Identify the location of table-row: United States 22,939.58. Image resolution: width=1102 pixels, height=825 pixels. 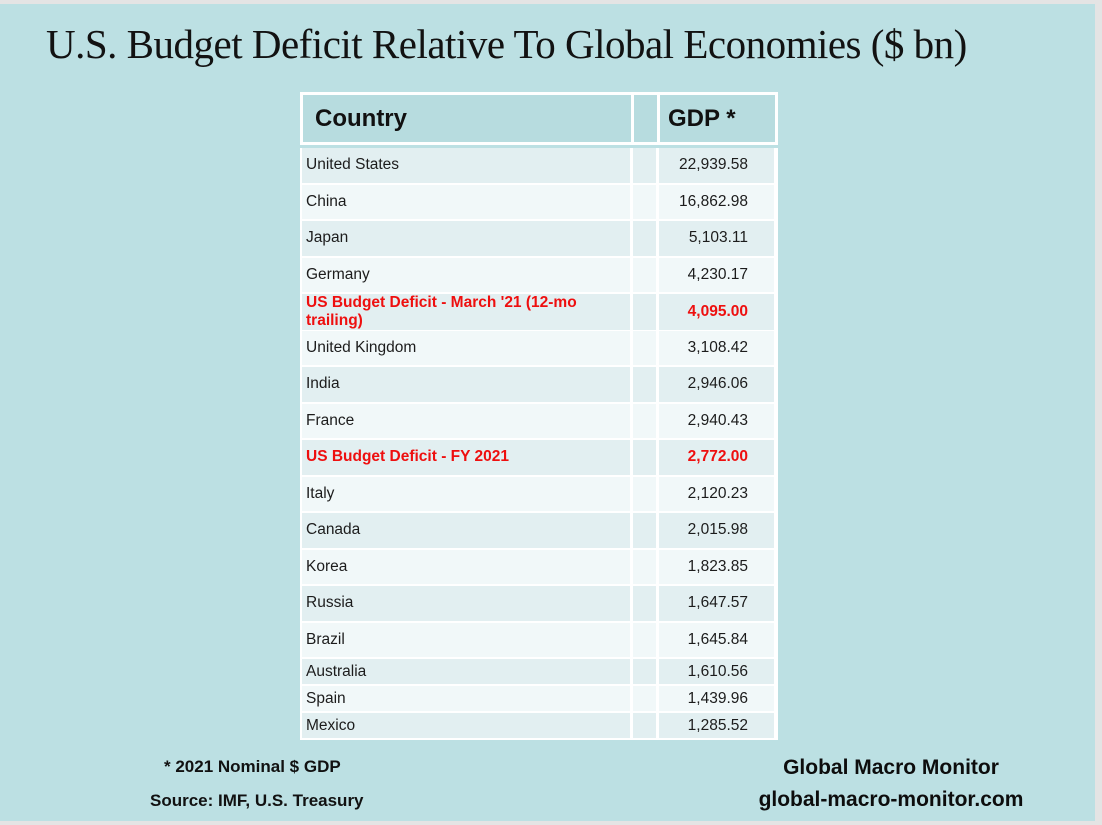
(539, 165).